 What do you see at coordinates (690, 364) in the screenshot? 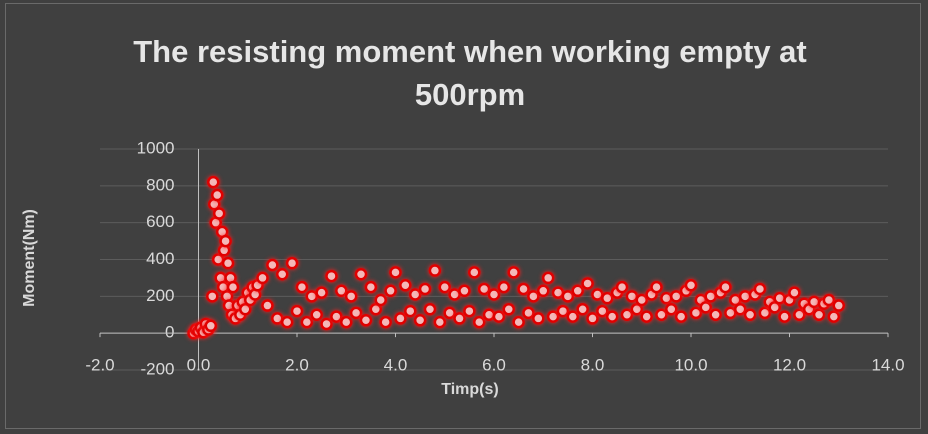
I see `x-tick-label: 10.0` at bounding box center [690, 364].